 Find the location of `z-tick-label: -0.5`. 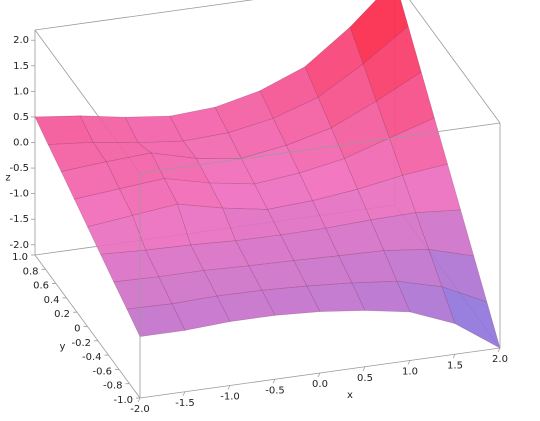

z-tick-label: -0.5 is located at coordinates (19, 168).